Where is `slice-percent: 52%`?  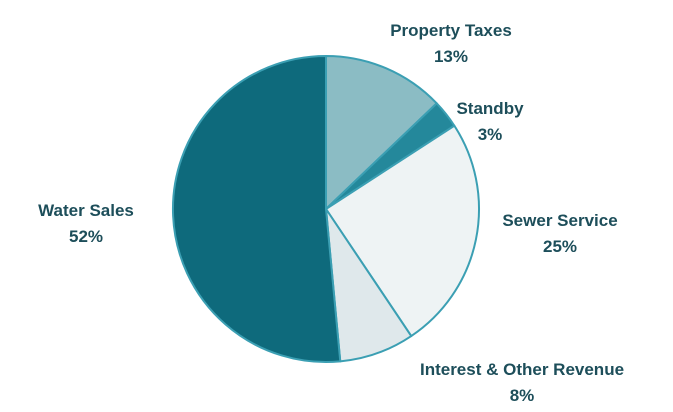
slice-percent: 52% is located at coordinates (86, 236).